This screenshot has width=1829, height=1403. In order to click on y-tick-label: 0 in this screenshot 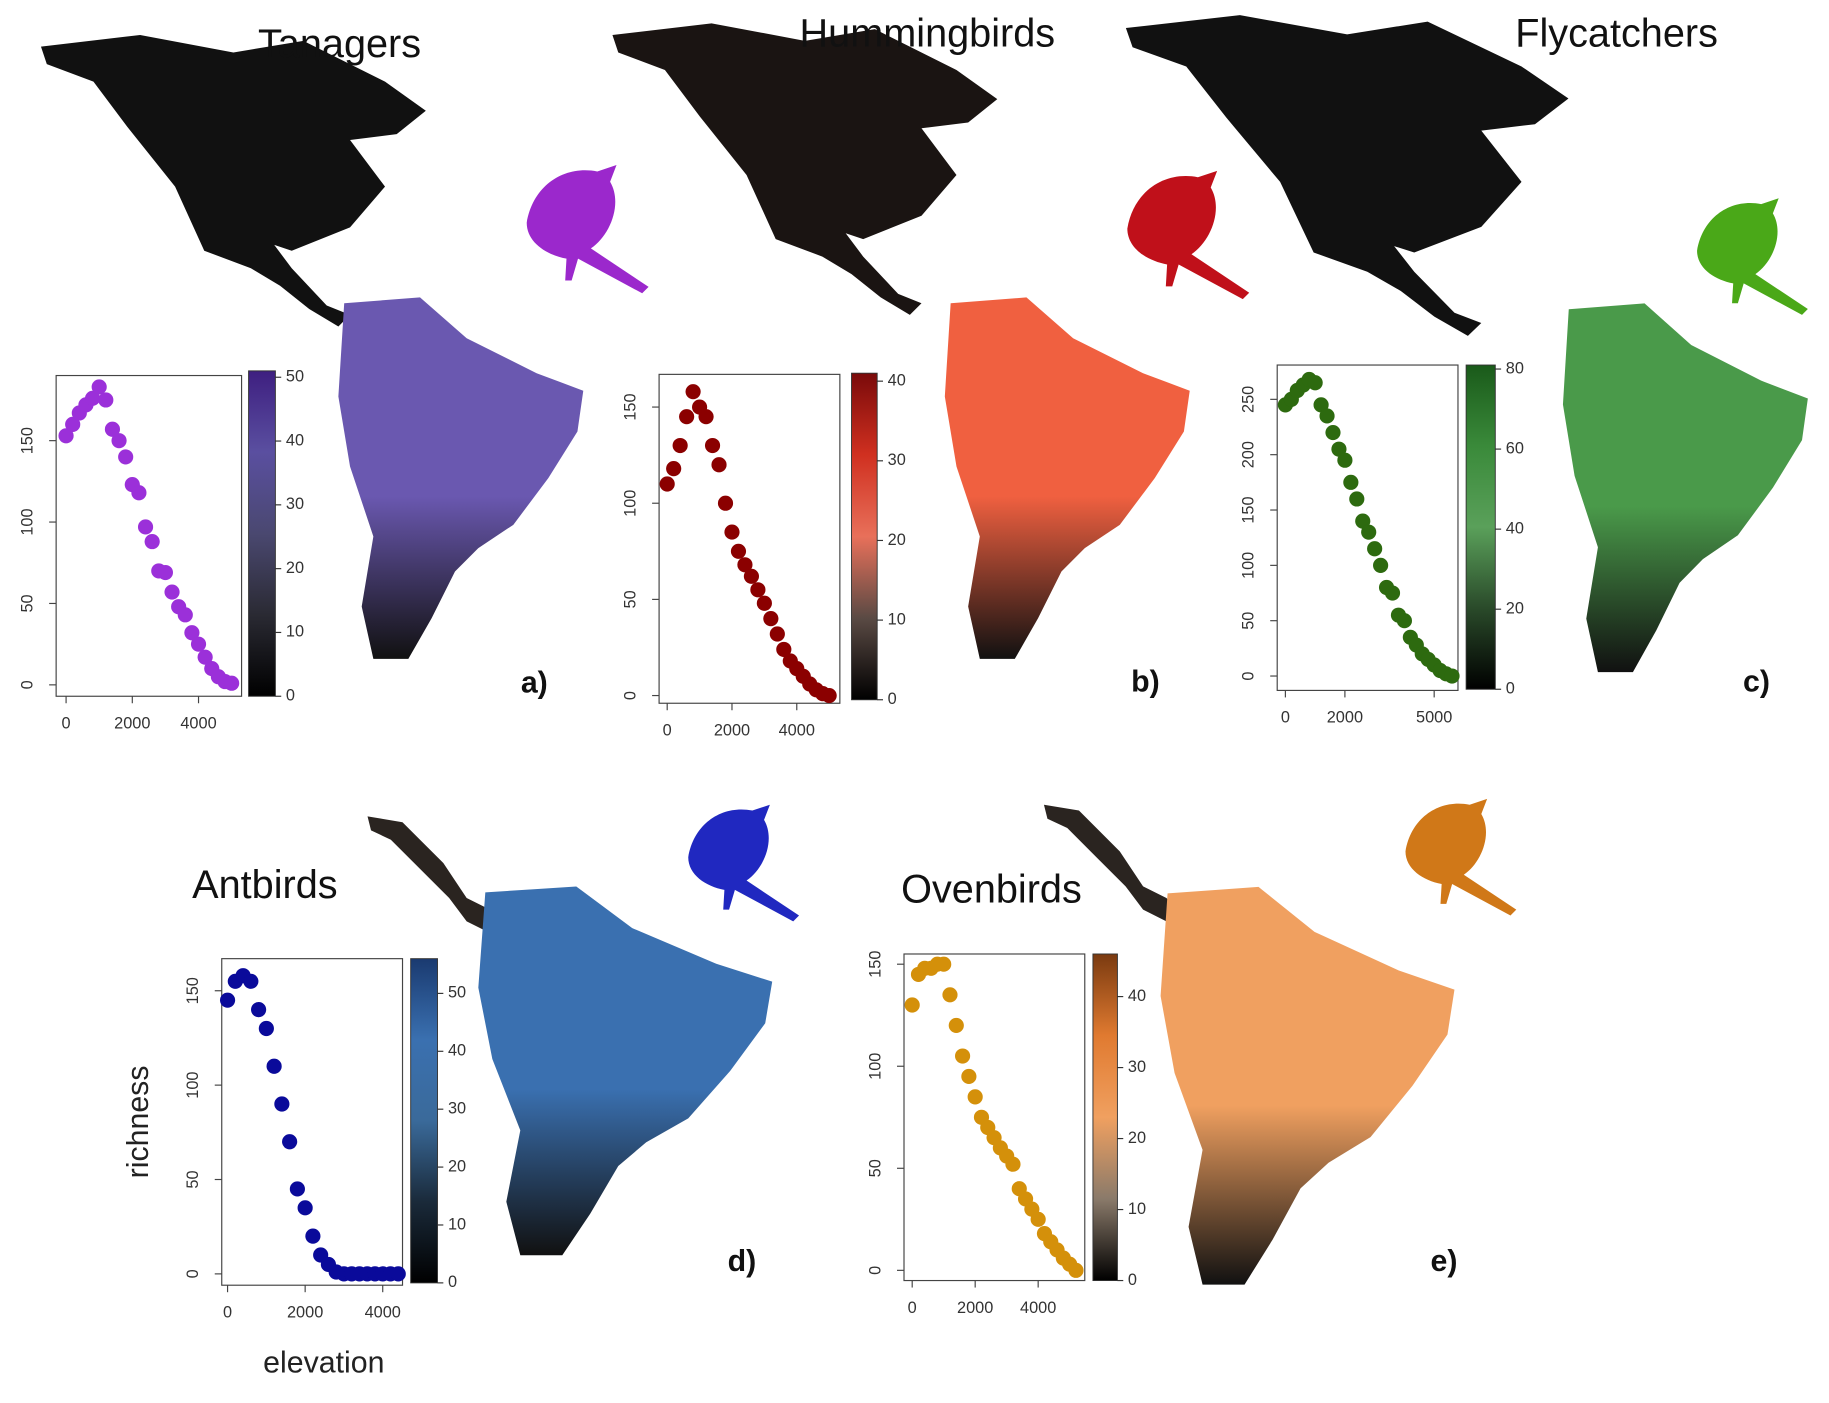, I will do `click(630, 695)`.